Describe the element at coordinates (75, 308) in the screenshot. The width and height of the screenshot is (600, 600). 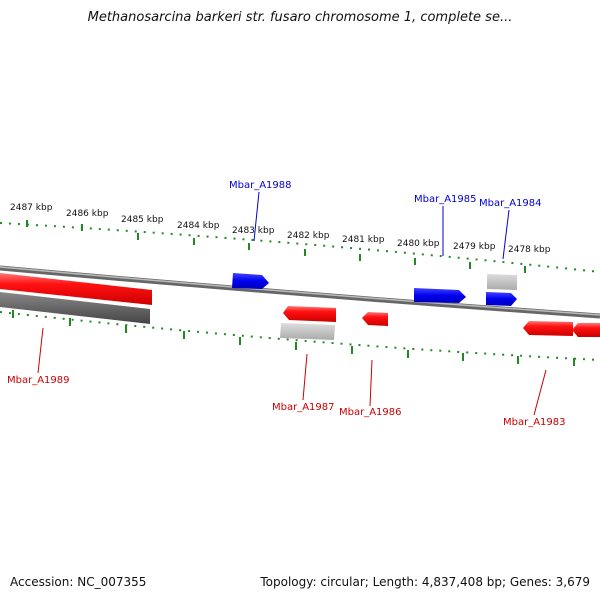
I see `gene-segment-dark` at that location.